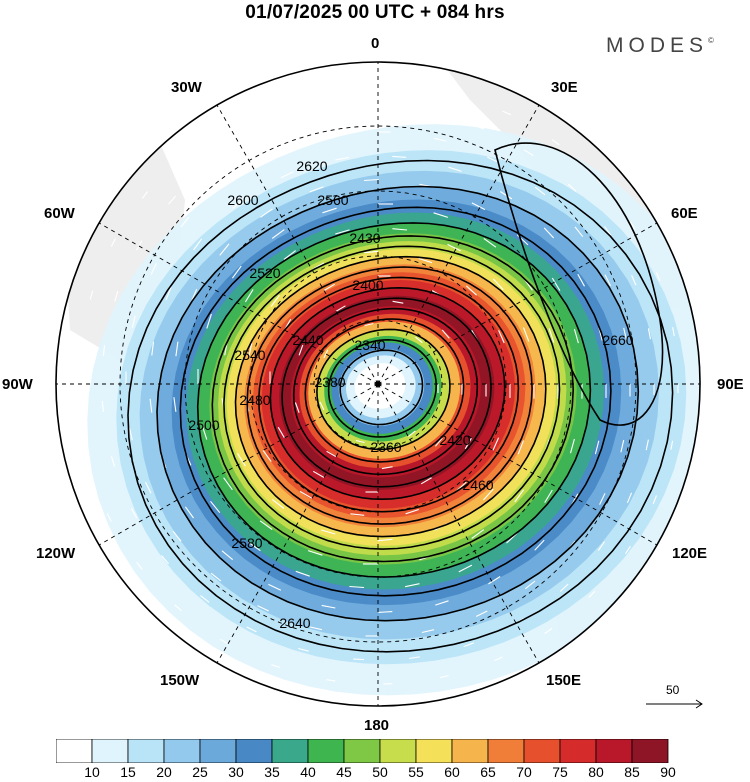 The width and height of the screenshot is (750, 782). I want to click on lon-label-150e: 150E, so click(564, 680).